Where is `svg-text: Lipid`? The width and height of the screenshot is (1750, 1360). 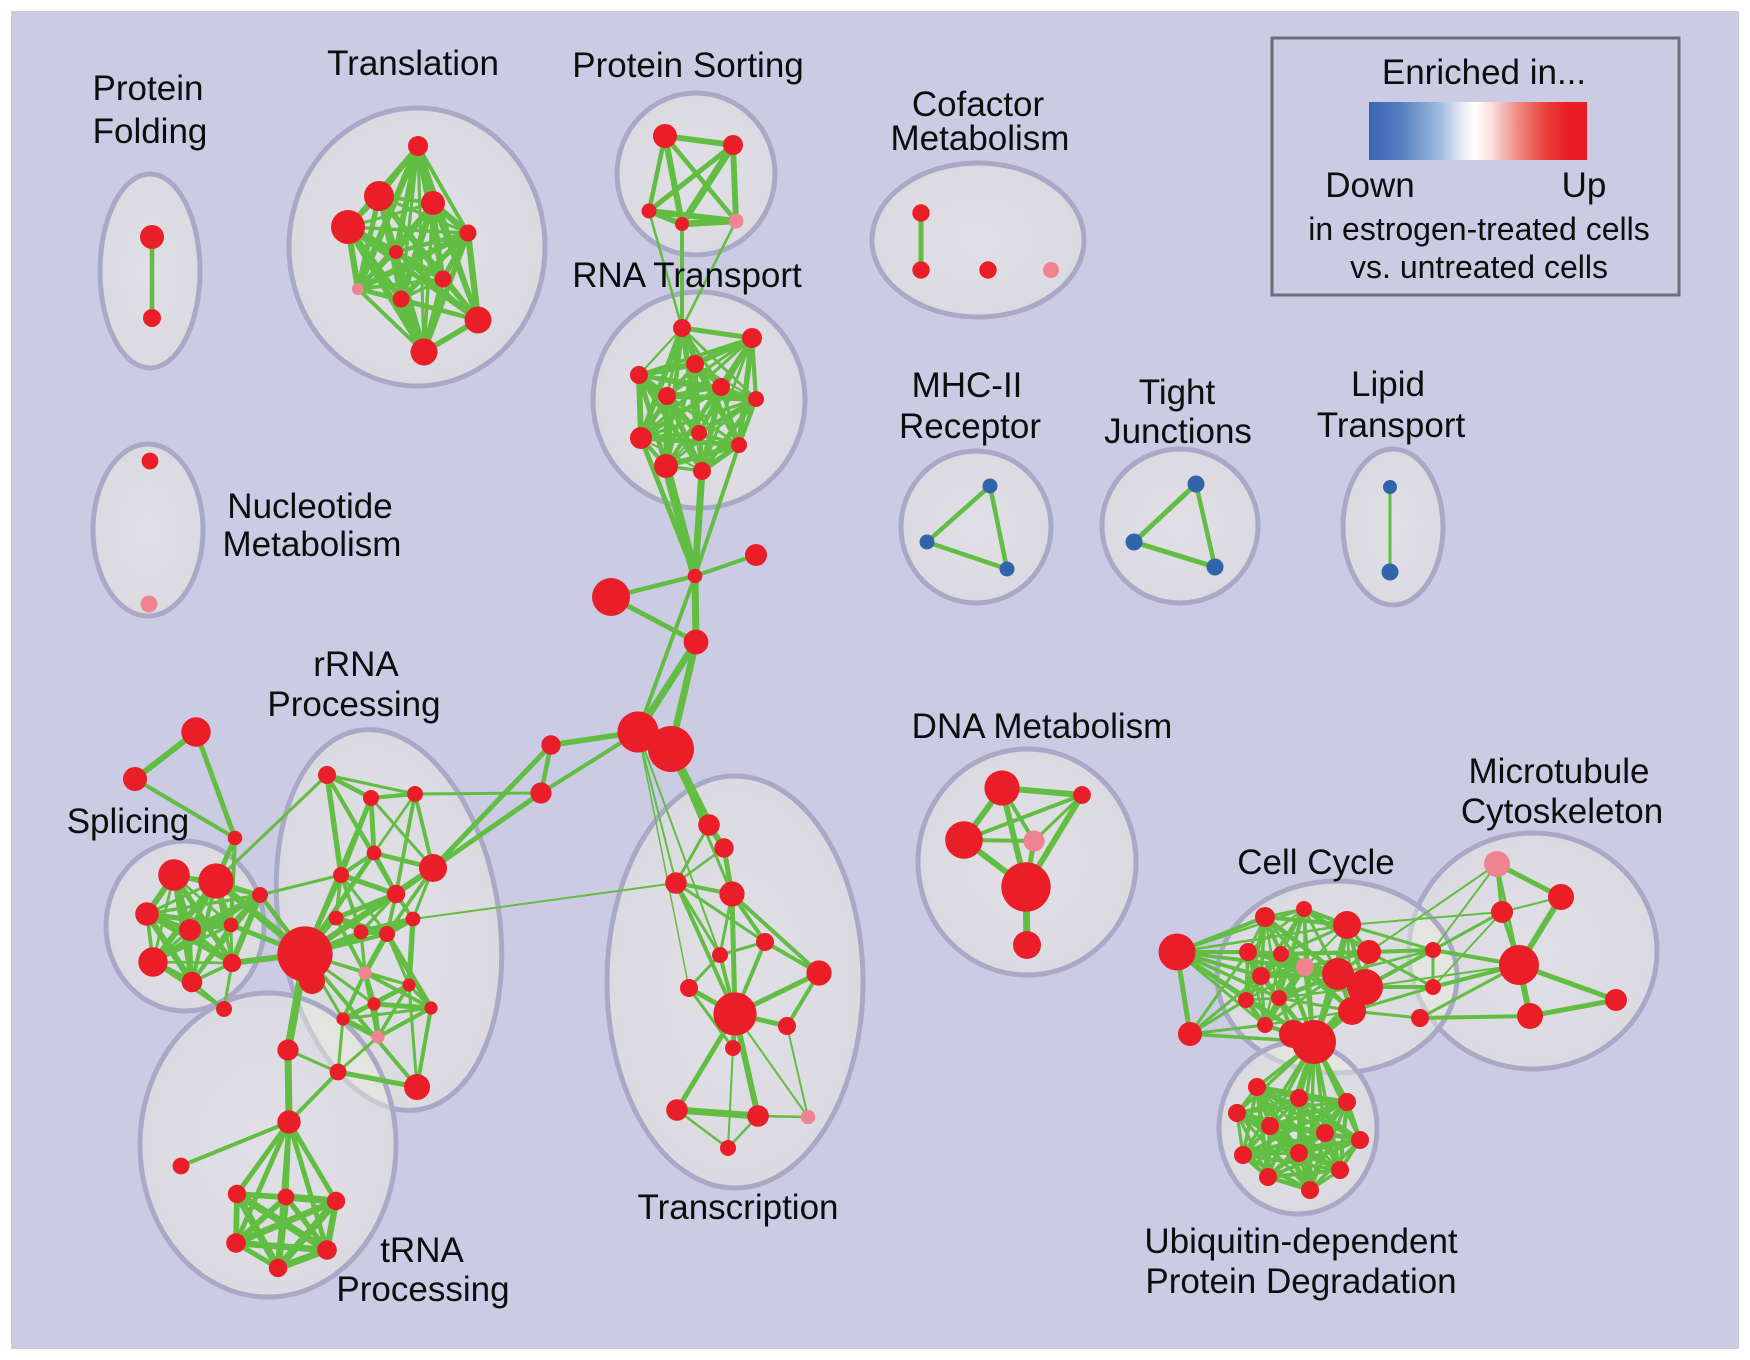
svg-text: Lipid is located at coordinates (1388, 384).